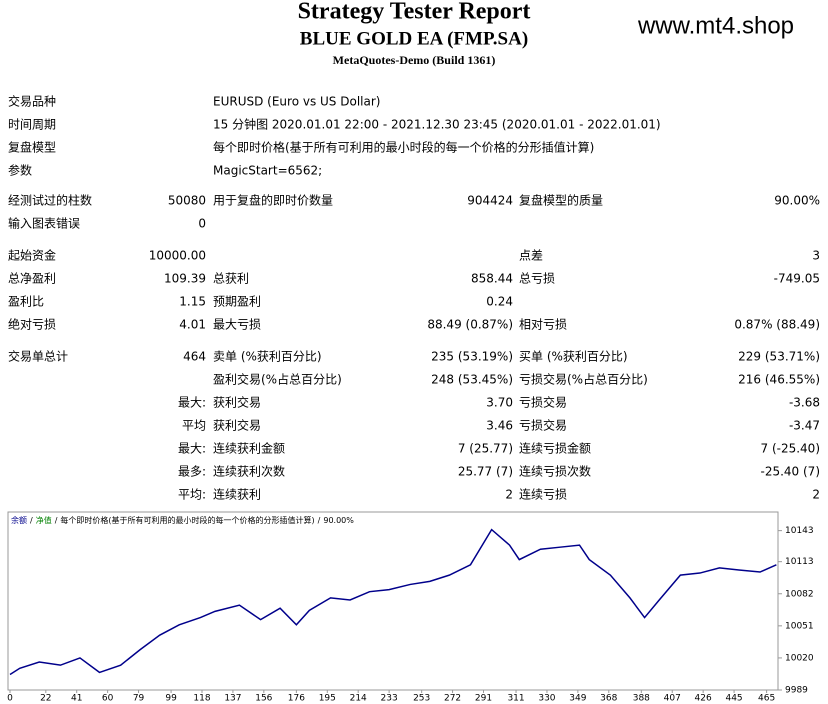  I want to click on legend-note: 90.00%, so click(338, 520).